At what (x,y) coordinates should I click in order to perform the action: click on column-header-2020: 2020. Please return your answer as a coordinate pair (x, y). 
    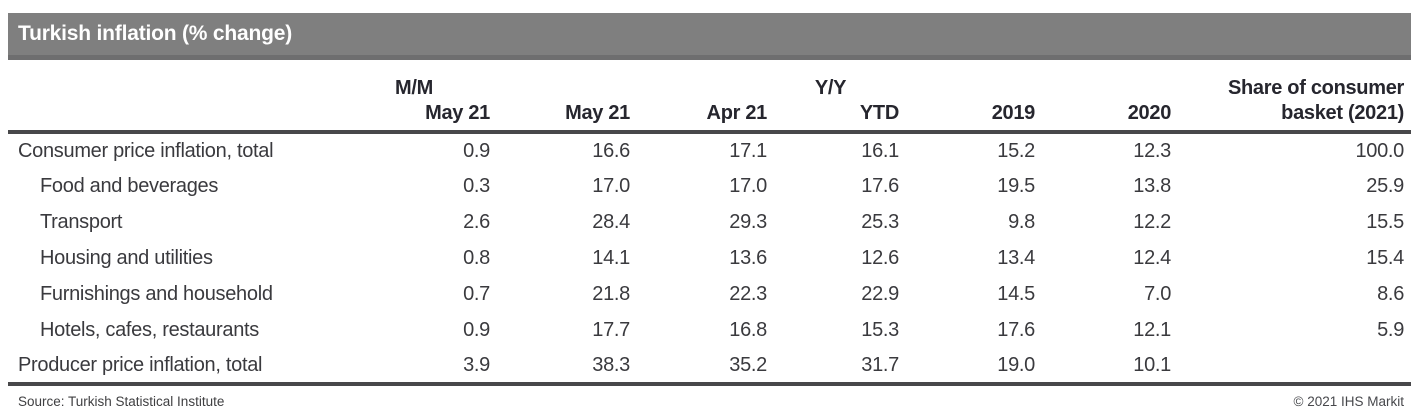
    Looking at the image, I should click on (1149, 113).